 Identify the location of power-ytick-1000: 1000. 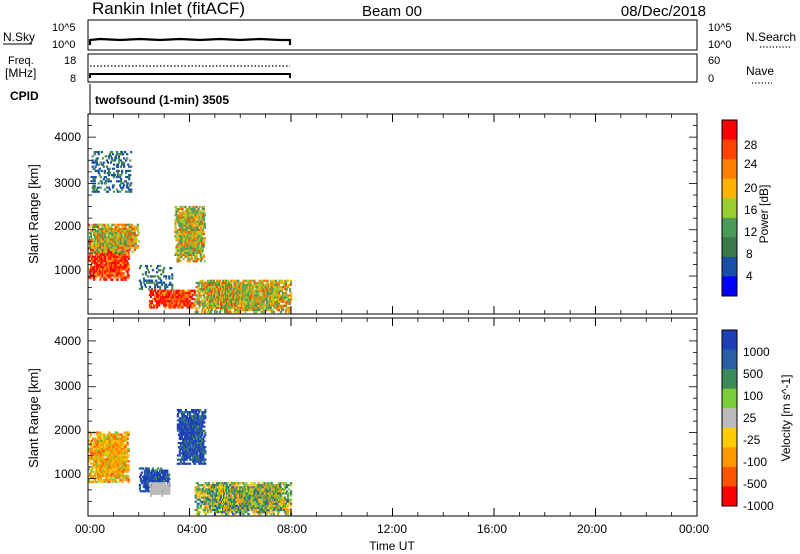
(67, 270).